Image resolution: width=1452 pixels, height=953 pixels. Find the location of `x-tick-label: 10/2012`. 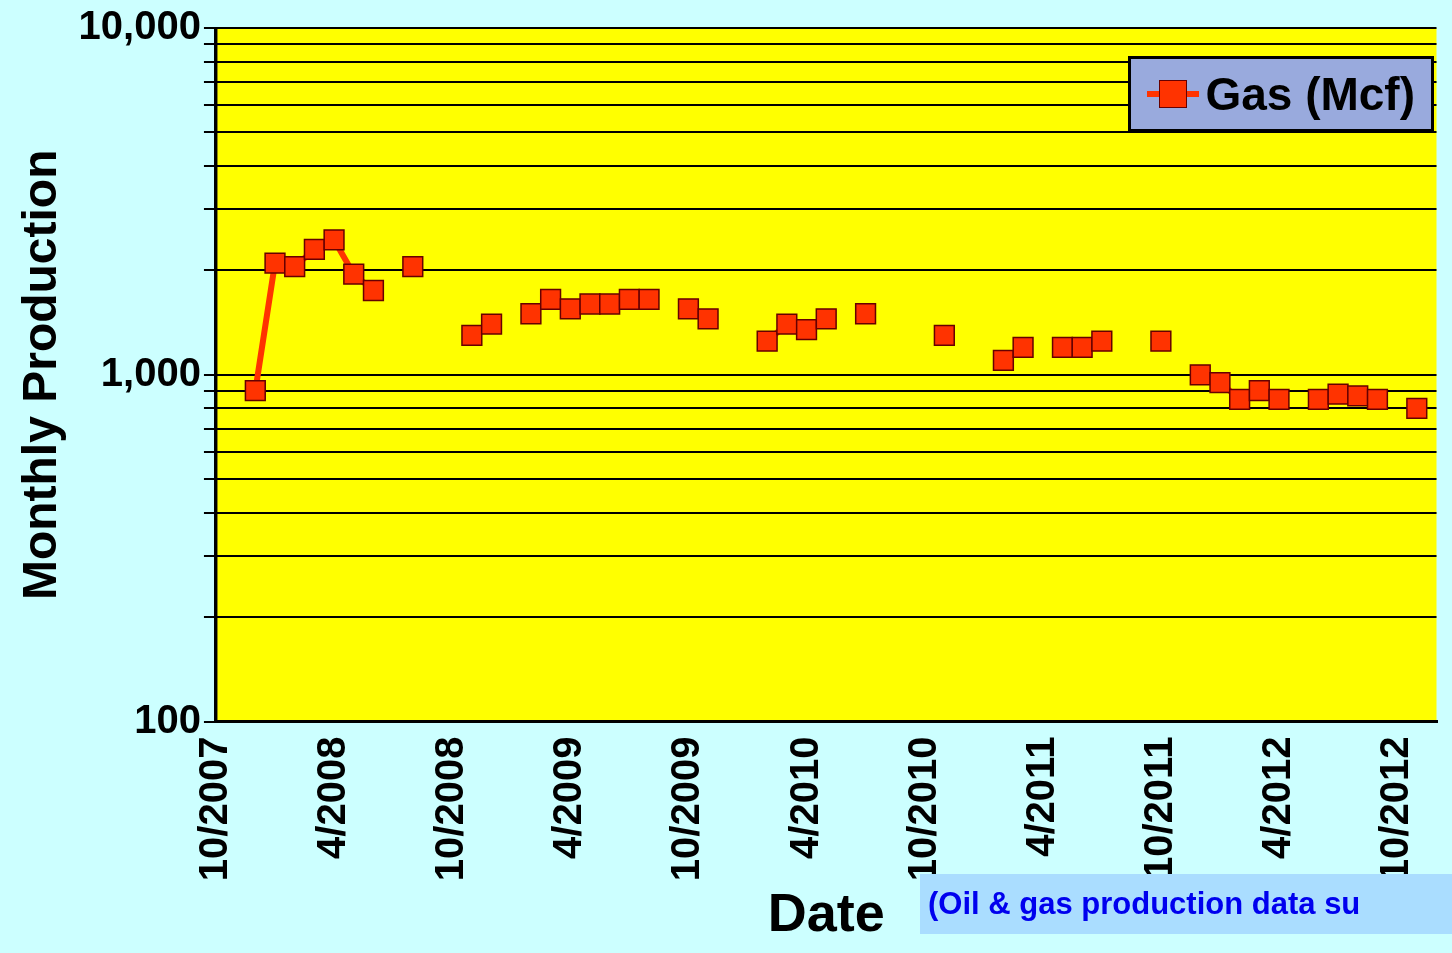

x-tick-label: 10/2012 is located at coordinates (1394, 809).